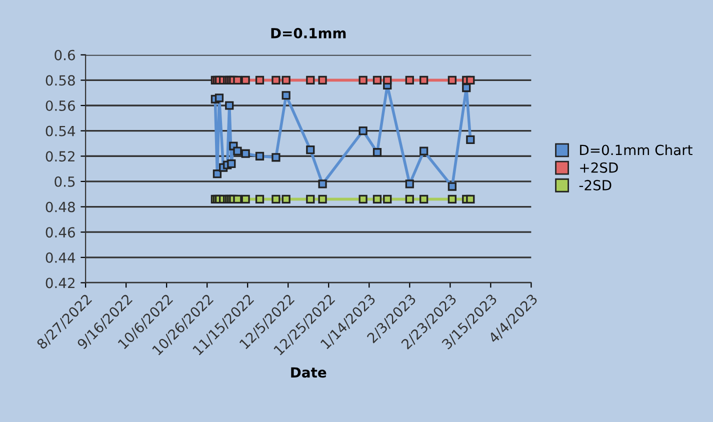 The height and width of the screenshot is (422, 713). Describe the element at coordinates (636, 150) in the screenshot. I see `legend-label: D=0.1mm Chart` at that location.